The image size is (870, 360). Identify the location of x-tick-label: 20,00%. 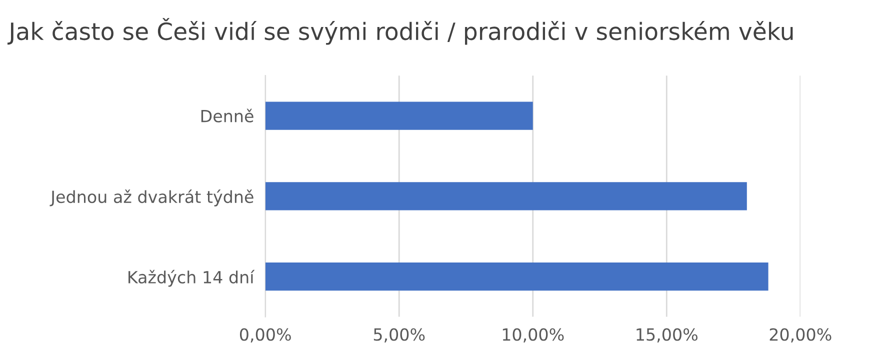
(801, 335).